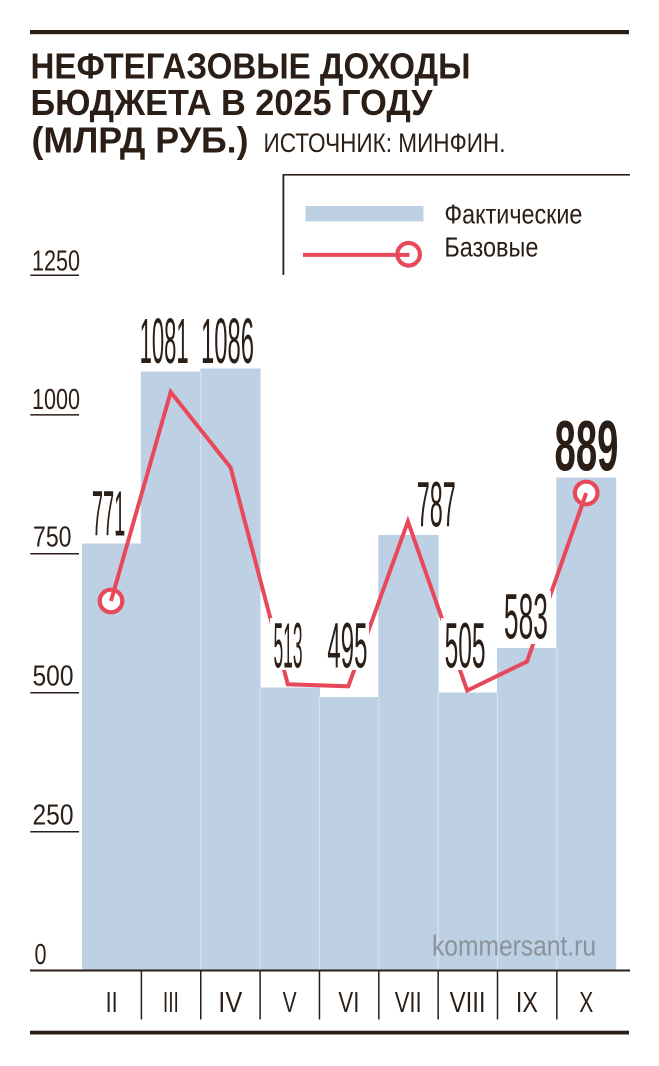  What do you see at coordinates (587, 447) in the screenshot?
I see `svg-text: 889` at bounding box center [587, 447].